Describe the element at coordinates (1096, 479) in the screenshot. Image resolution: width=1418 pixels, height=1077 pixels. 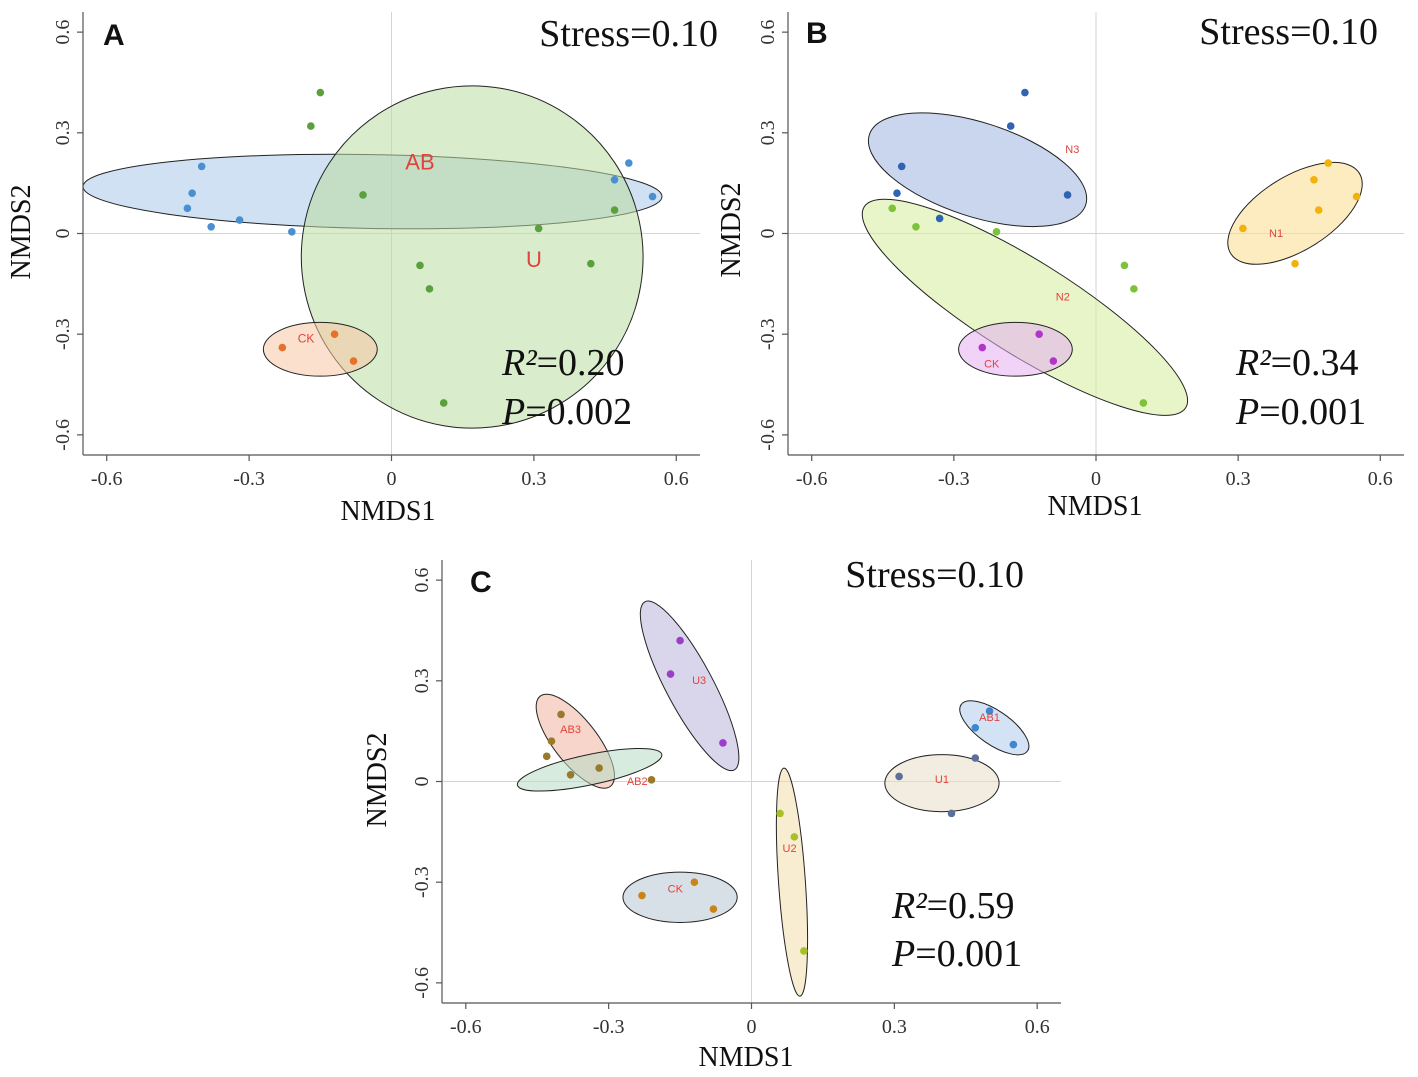
I see `panel-b-x-tick-label: 0` at that location.